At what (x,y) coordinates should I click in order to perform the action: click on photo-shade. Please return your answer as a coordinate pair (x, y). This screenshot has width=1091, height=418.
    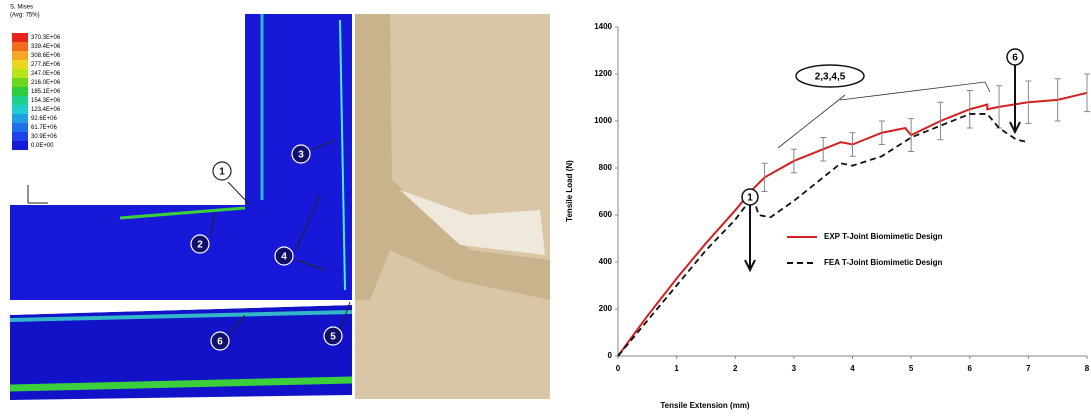
    Looking at the image, I should click on (452, 157).